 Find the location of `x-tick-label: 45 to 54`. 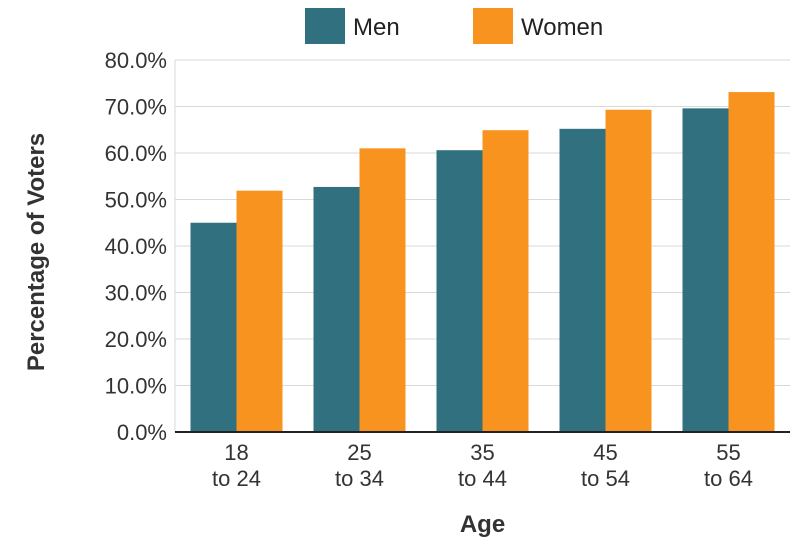

x-tick-label: 45 to 54 is located at coordinates (605, 465).